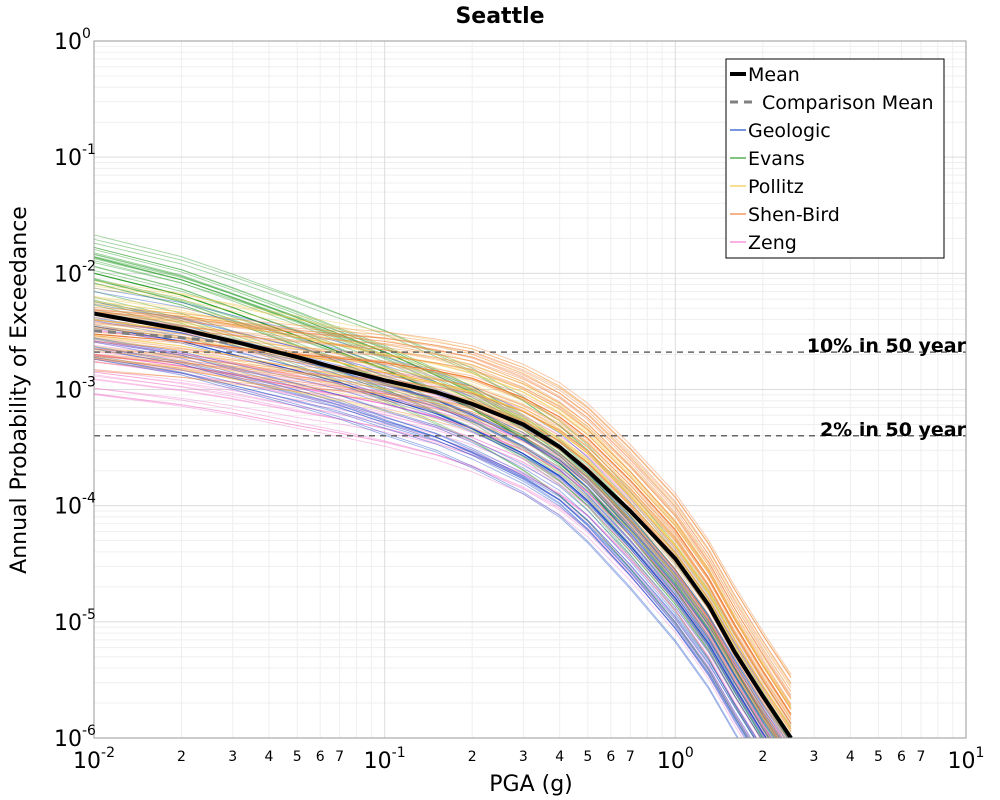 Image resolution: width=1000 pixels, height=800 pixels. What do you see at coordinates (774, 75) in the screenshot?
I see `legend-label-mean: Mean` at bounding box center [774, 75].